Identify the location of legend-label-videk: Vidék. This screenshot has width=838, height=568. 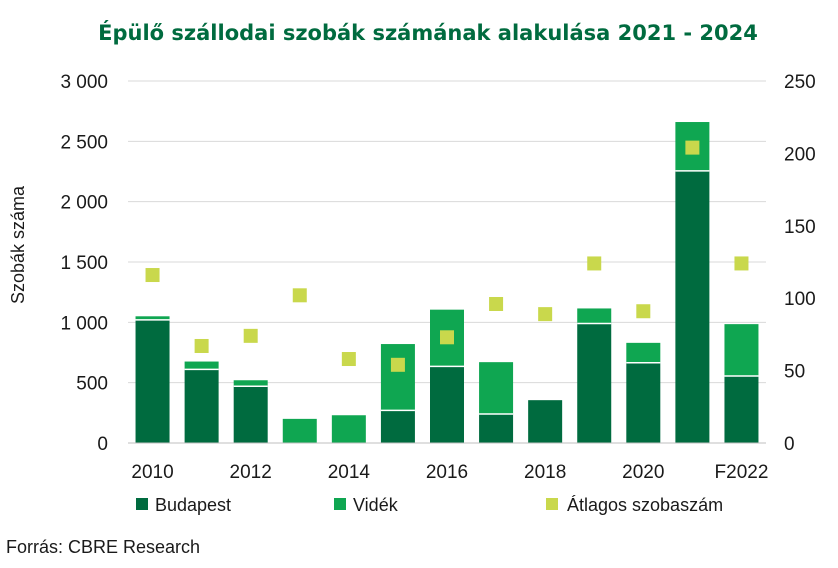
(376, 505).